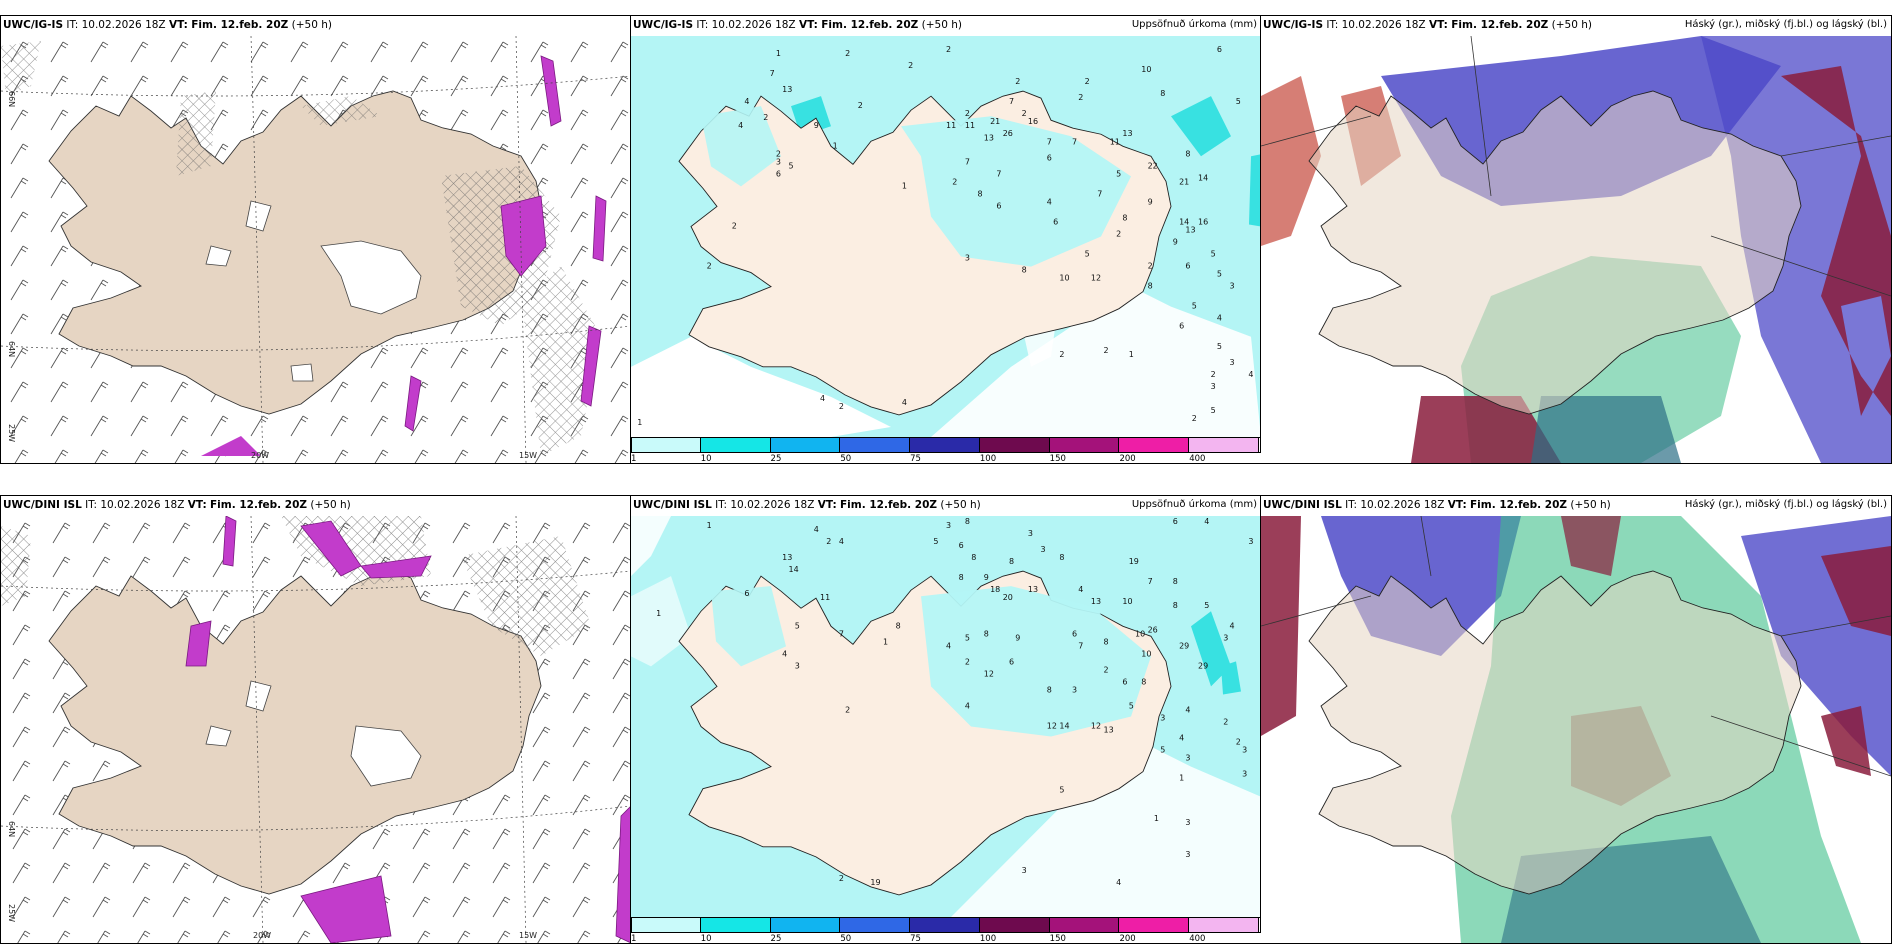 This screenshot has height=950, width=1900. What do you see at coordinates (1197, 939) in the screenshot?
I see `colorbar-tick: 400` at bounding box center [1197, 939].